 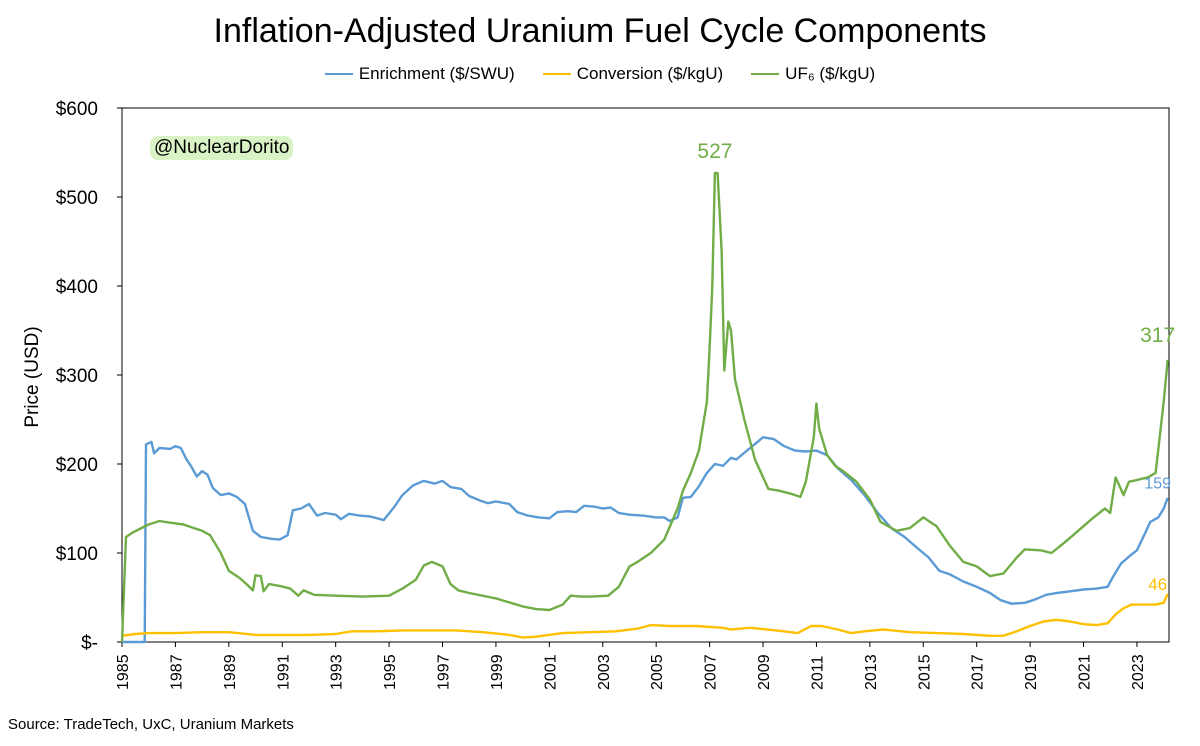 What do you see at coordinates (230, 672) in the screenshot?
I see `x-tick-label: 1989` at bounding box center [230, 672].